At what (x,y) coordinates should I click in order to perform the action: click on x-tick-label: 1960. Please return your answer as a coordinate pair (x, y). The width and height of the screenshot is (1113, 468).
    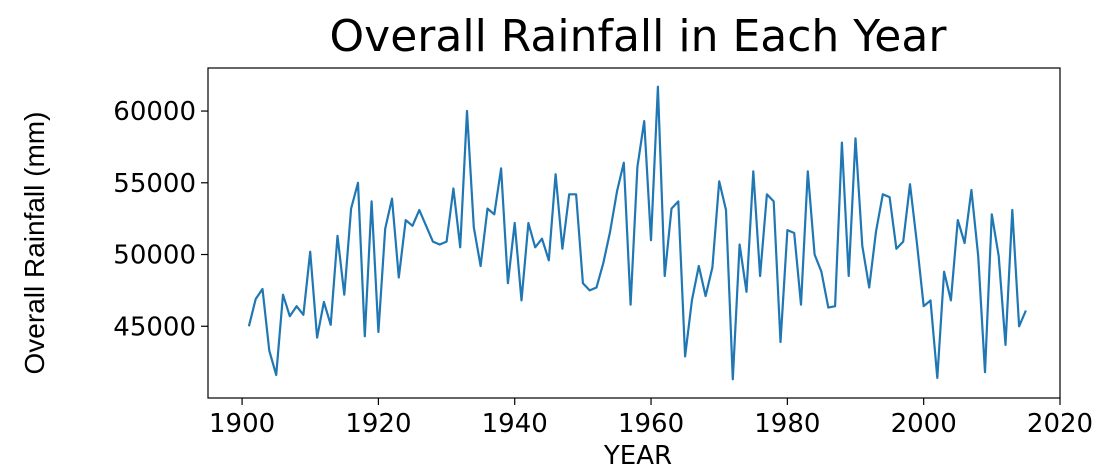
    Looking at the image, I should click on (651, 424).